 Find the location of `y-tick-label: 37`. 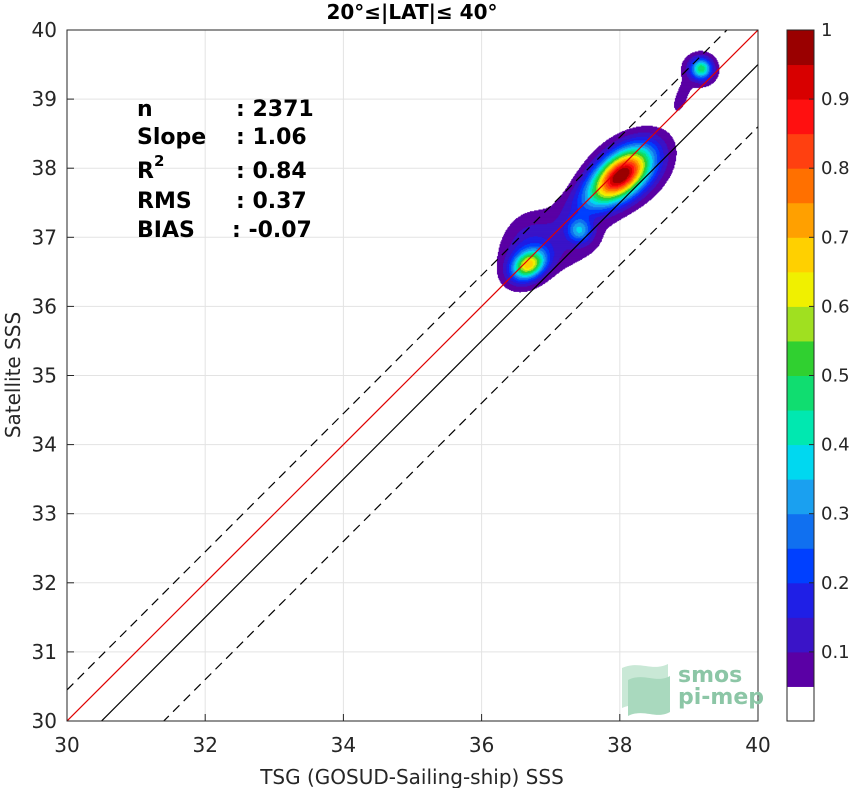

y-tick-label: 37 is located at coordinates (44, 237).